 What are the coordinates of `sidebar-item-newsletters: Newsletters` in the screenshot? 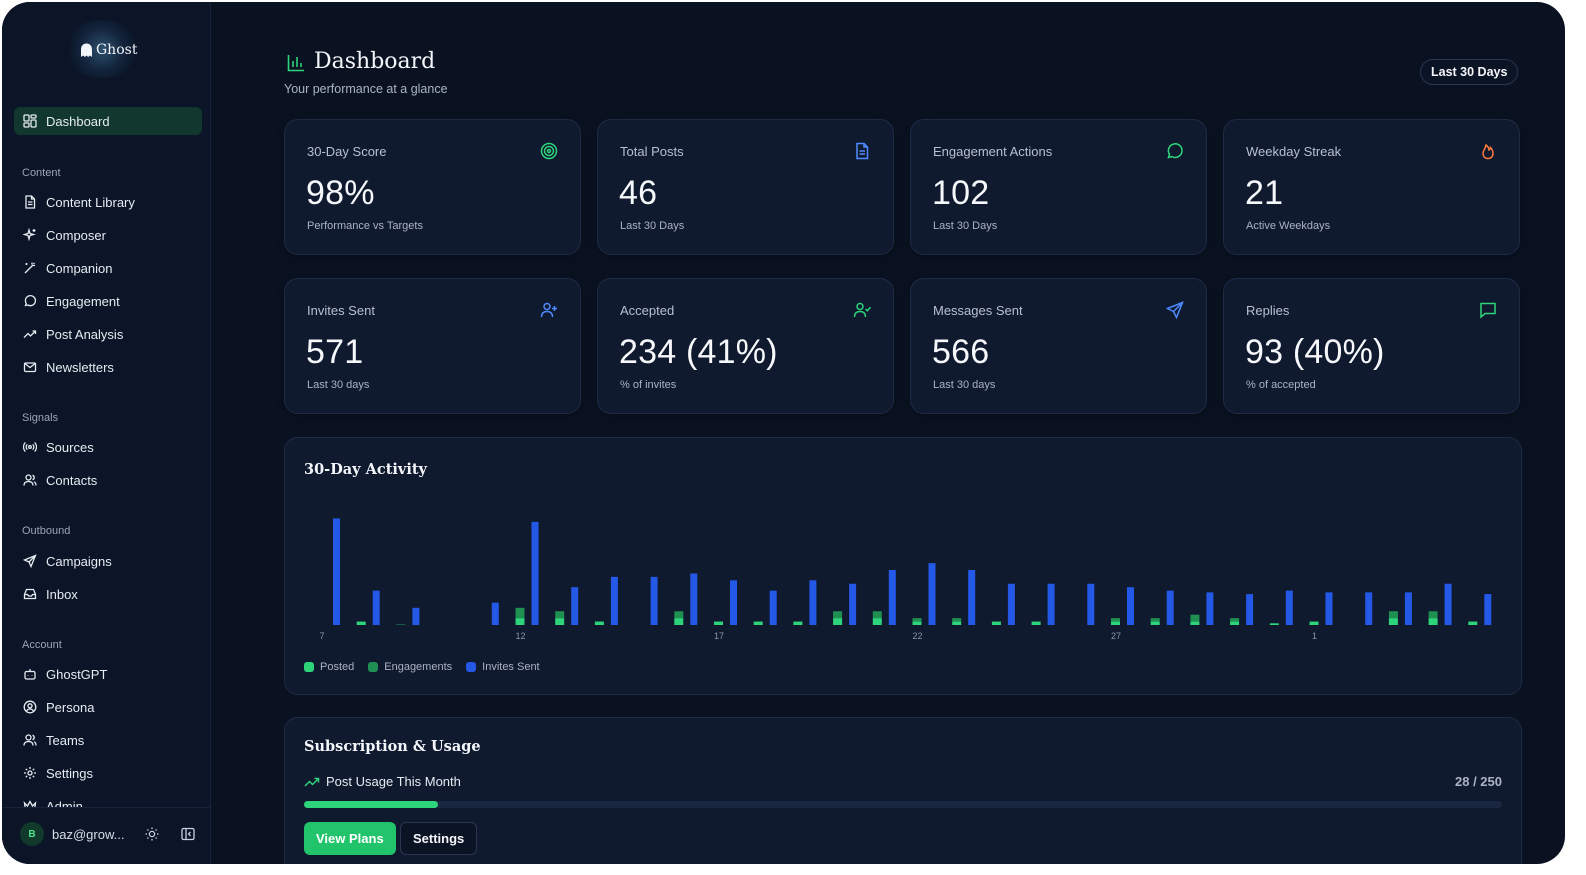 It's located at (108, 367).